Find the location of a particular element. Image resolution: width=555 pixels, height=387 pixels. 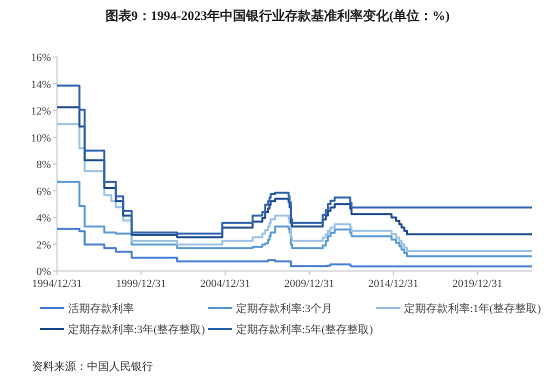

x-tick-label: 2004/12/31 is located at coordinates (225, 284).